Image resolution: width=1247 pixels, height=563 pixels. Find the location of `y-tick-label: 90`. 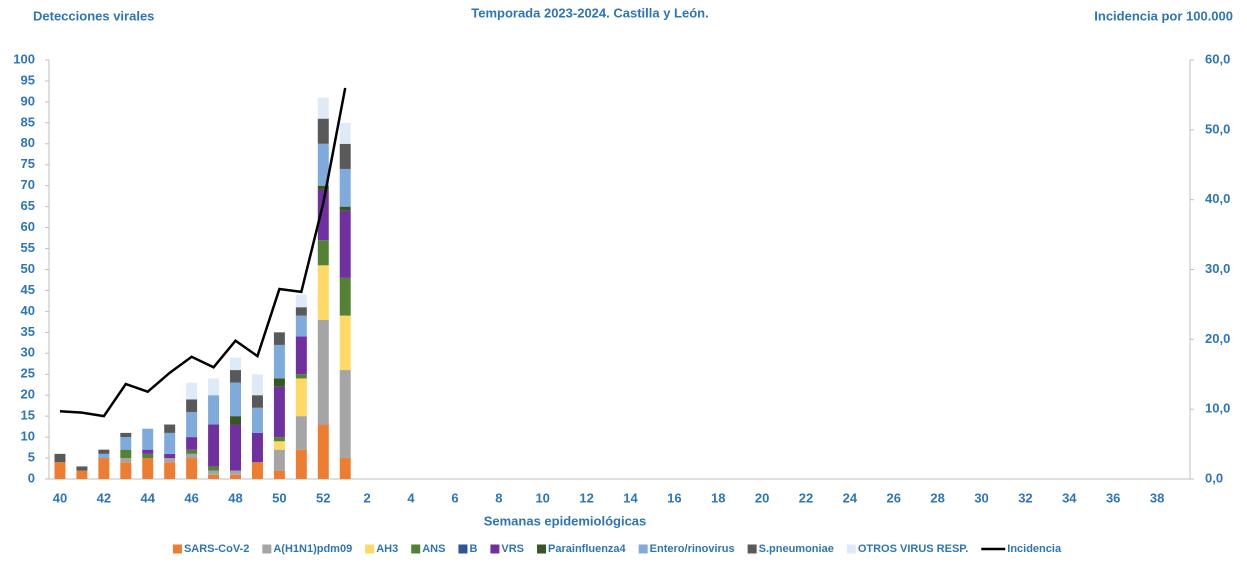

y-tick-label: 90 is located at coordinates (28, 100).